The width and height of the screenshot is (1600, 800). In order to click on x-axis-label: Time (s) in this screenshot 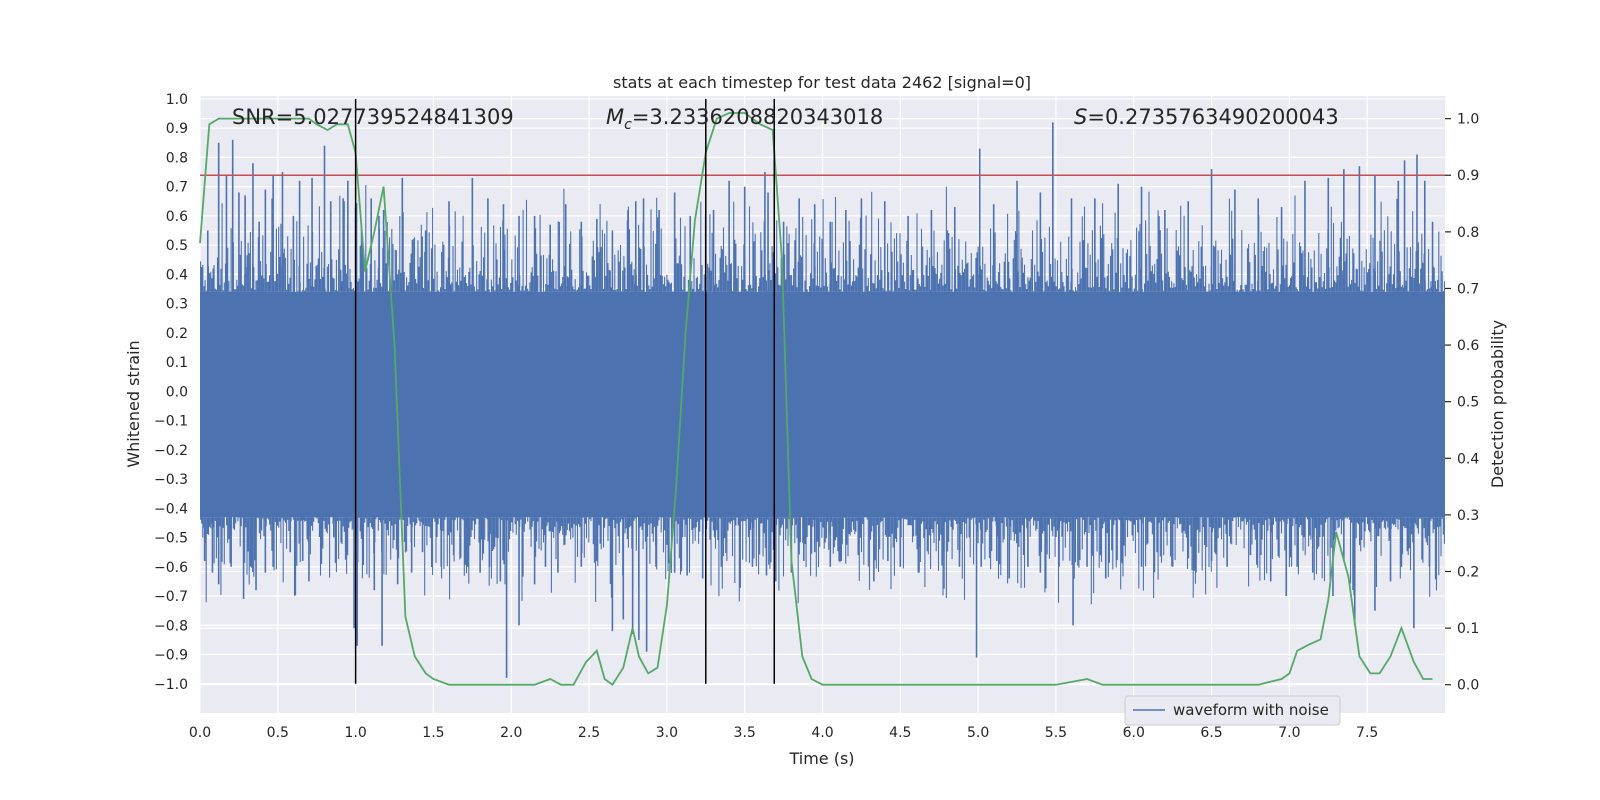, I will do `click(821, 758)`.